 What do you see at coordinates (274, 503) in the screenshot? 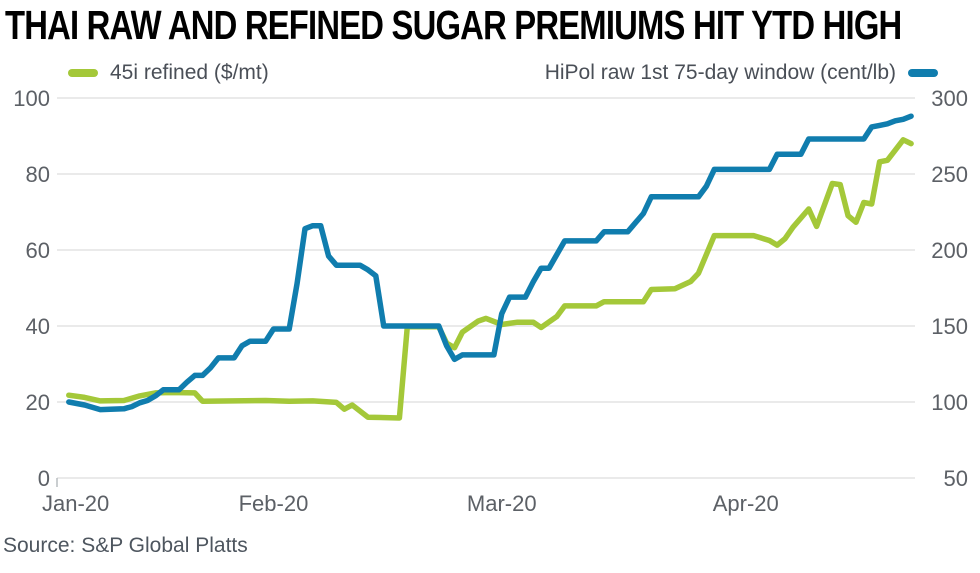
I see `x-axis-month-label: Feb-20` at bounding box center [274, 503].